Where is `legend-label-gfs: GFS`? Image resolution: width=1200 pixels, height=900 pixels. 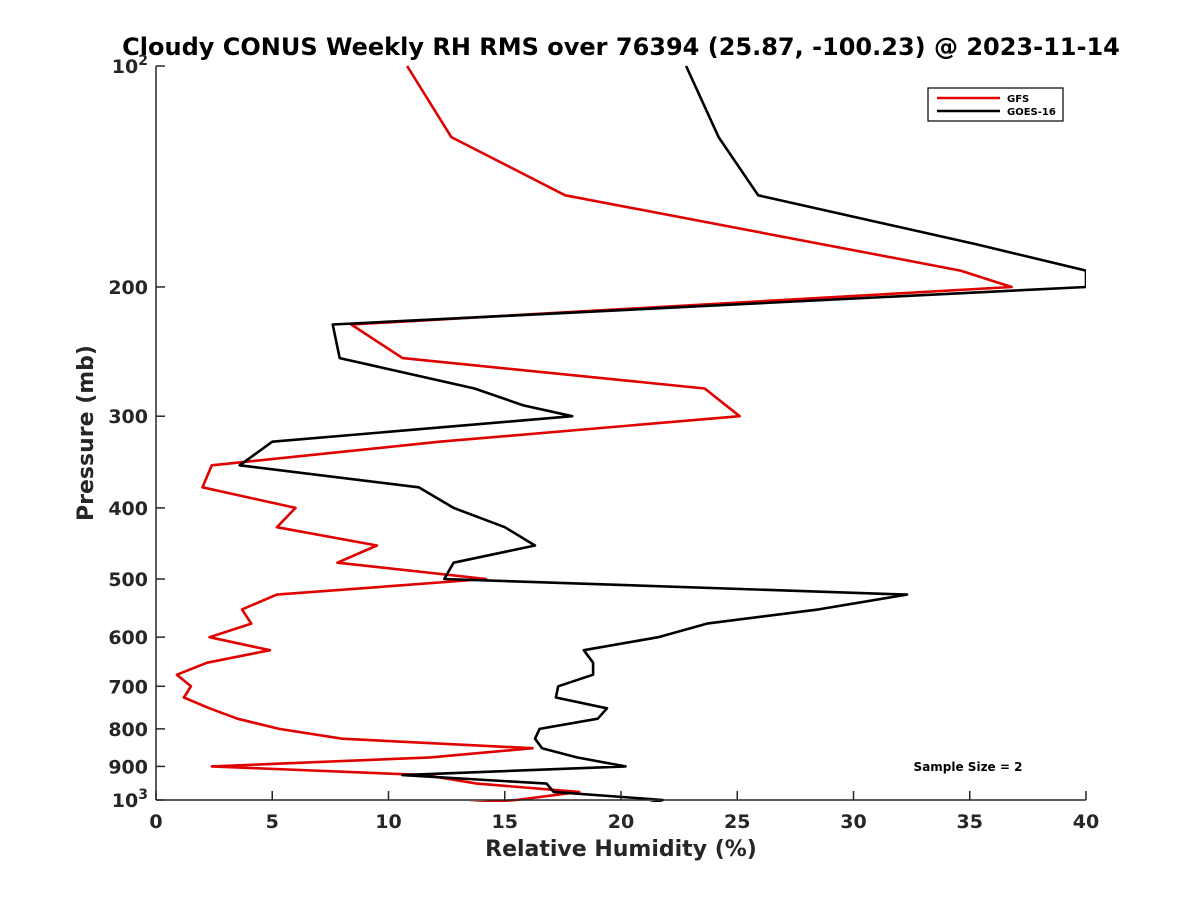
legend-label-gfs: GFS is located at coordinates (1018, 99).